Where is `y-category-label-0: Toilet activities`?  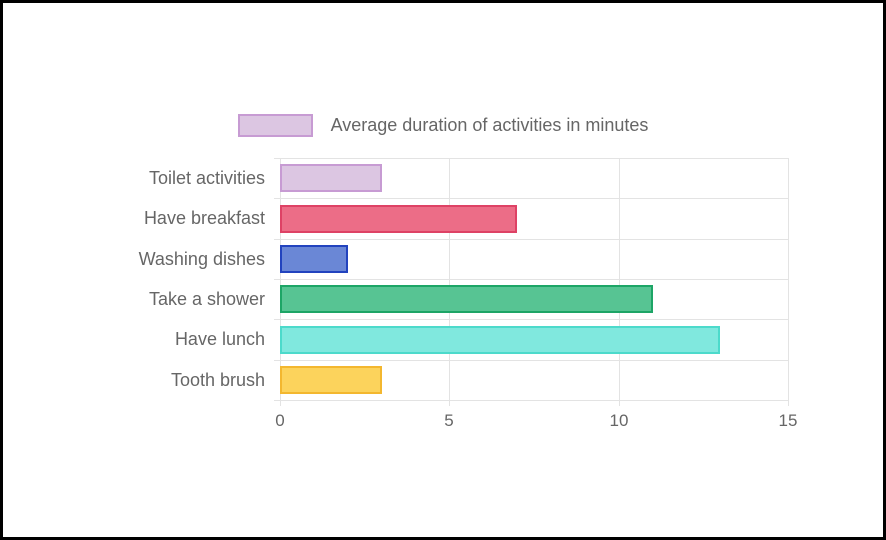 y-category-label-0: Toilet activities is located at coordinates (206, 178).